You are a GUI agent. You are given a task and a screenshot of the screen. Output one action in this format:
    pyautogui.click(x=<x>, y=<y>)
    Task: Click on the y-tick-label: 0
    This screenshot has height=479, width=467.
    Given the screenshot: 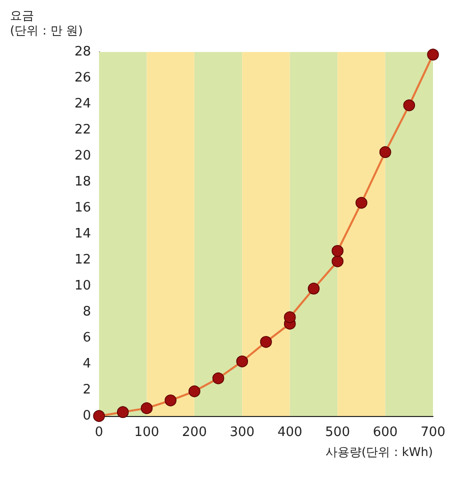 What is the action you would take?
    pyautogui.click(x=86, y=416)
    